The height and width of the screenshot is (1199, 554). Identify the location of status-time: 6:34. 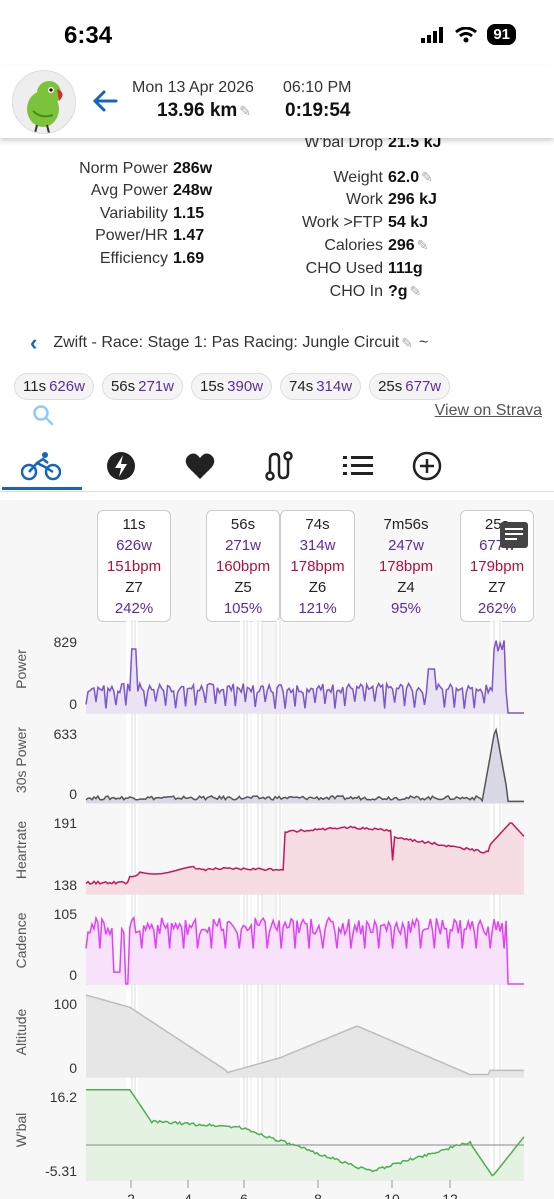
(88, 35).